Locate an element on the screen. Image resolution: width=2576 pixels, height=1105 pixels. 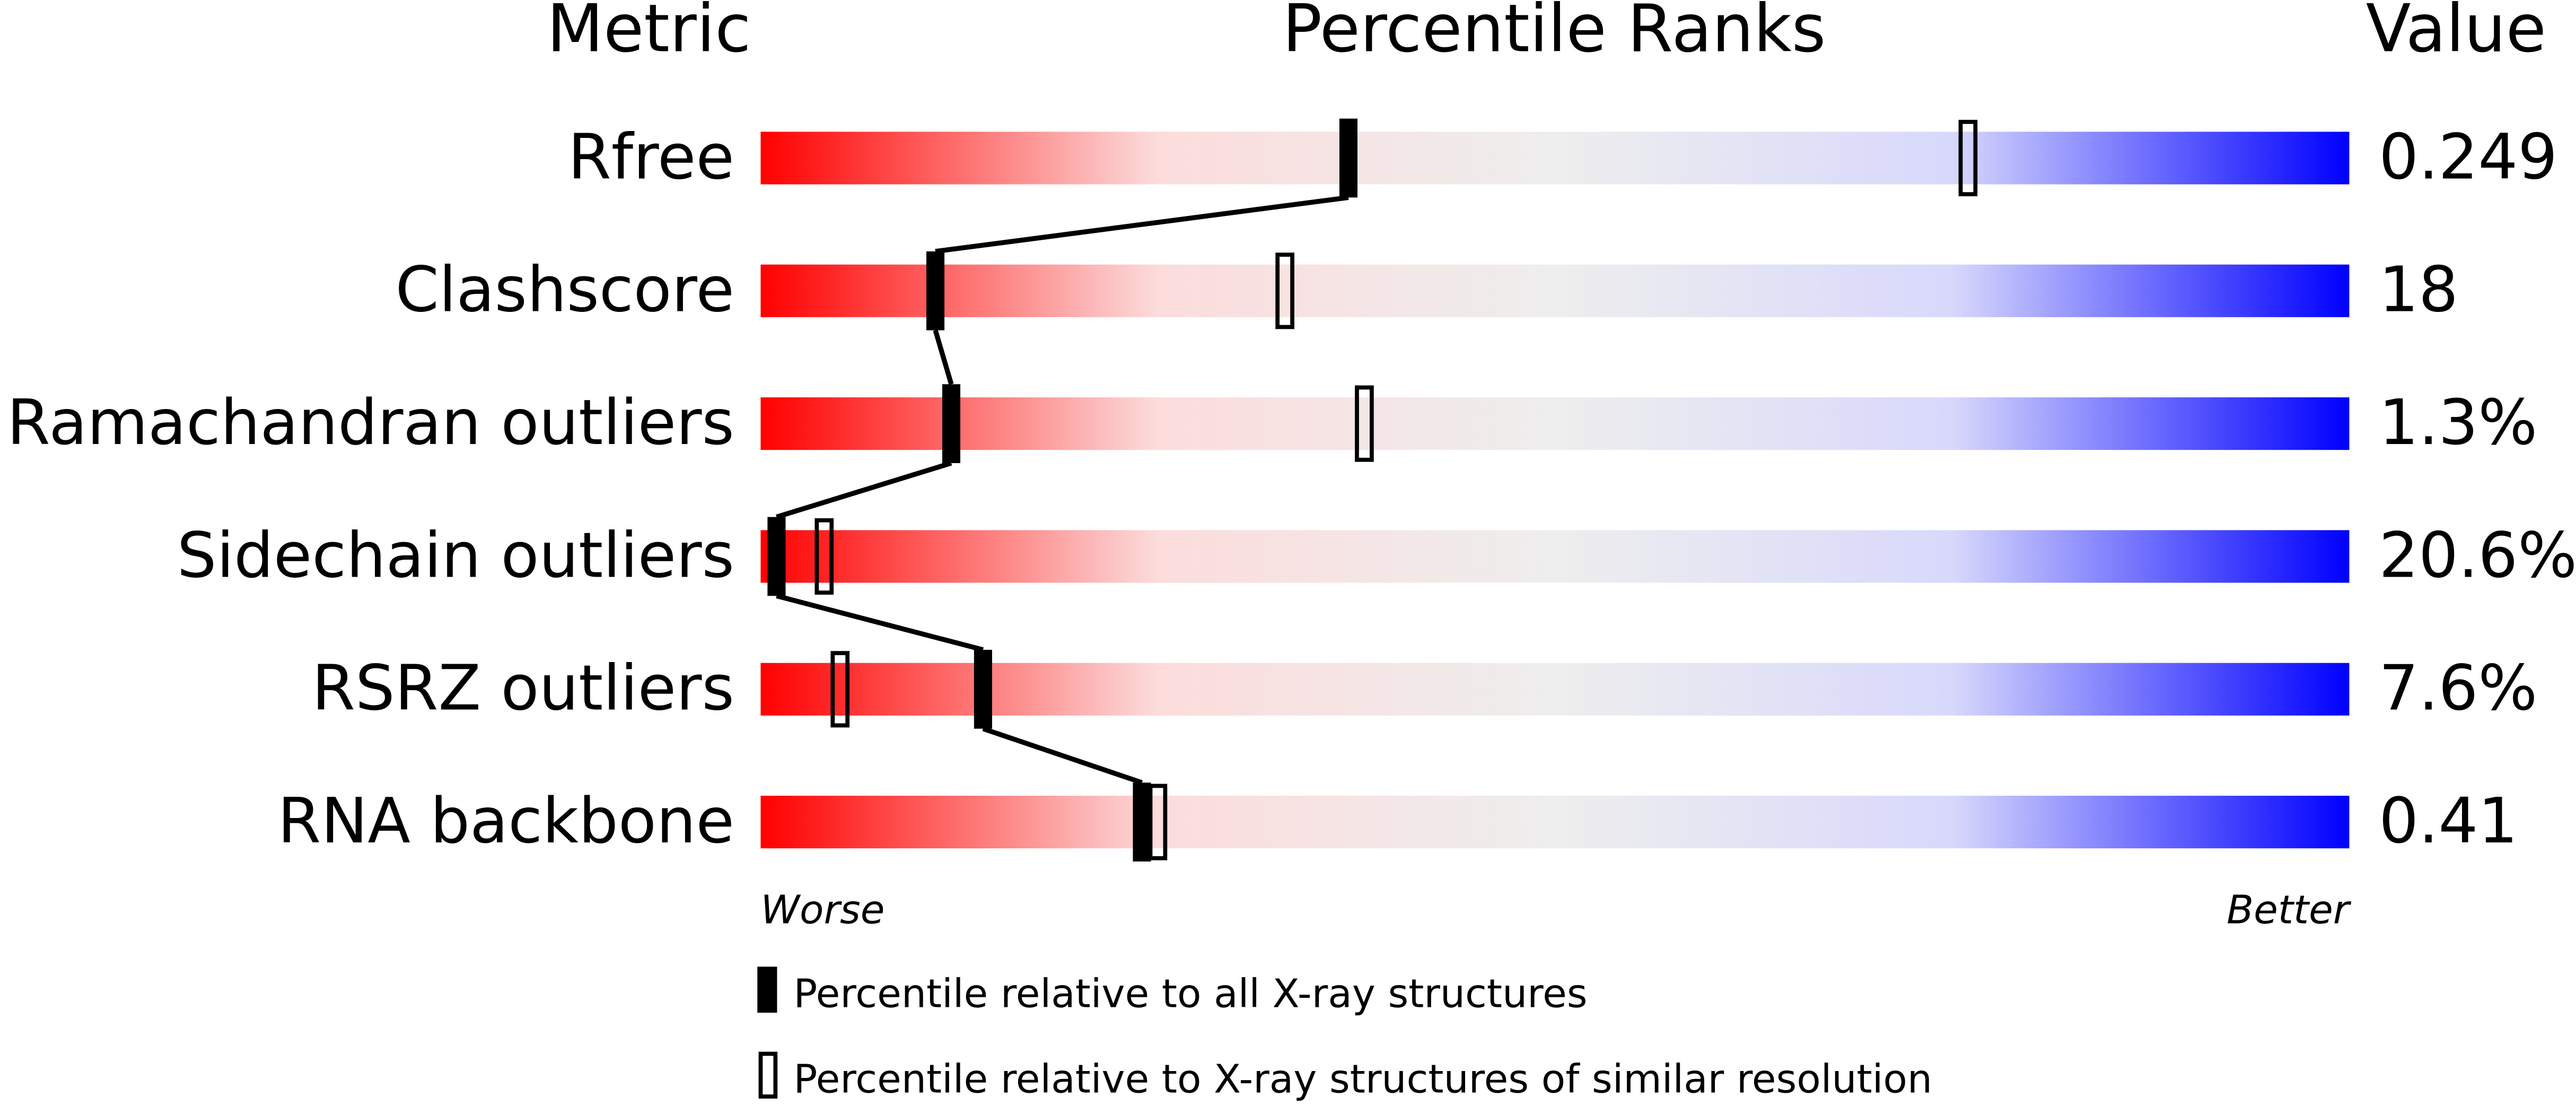
better-label: Better is located at coordinates (2289, 910).